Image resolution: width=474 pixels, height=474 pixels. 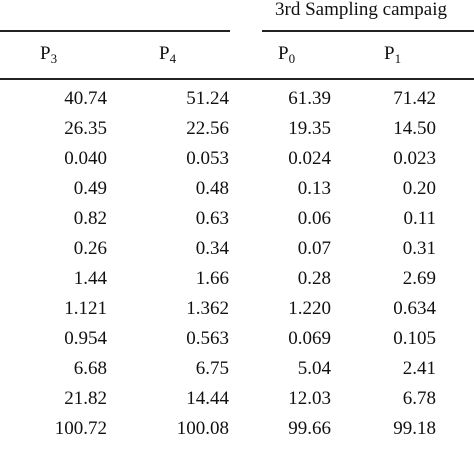 I want to click on table-cell: 99.66, so click(x=309, y=428).